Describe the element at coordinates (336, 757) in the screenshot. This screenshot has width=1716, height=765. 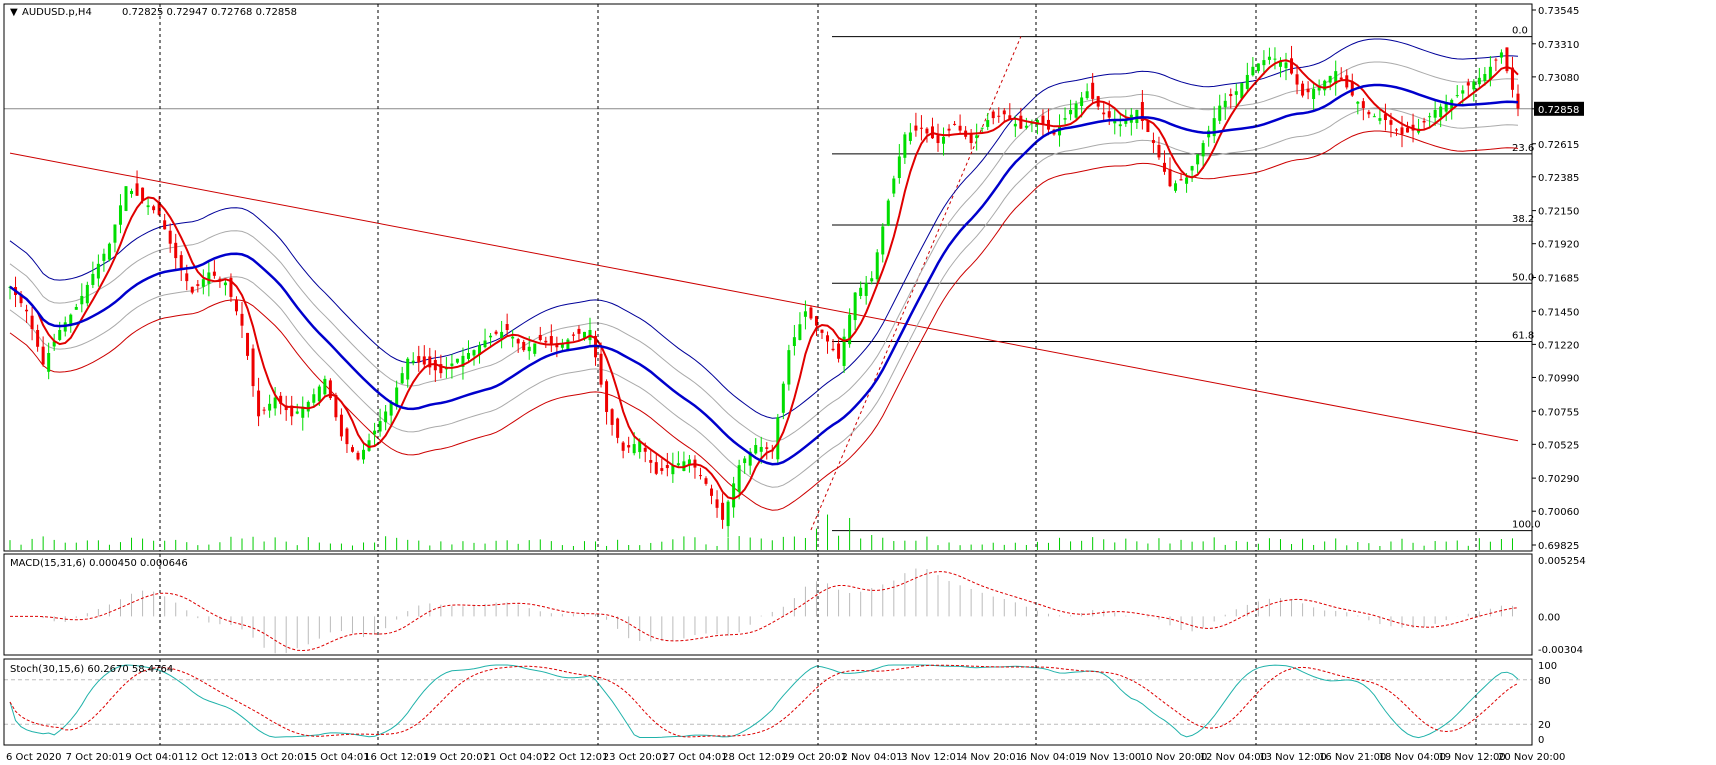
I see `date-tick-label: 15 Oct 04:01` at that location.